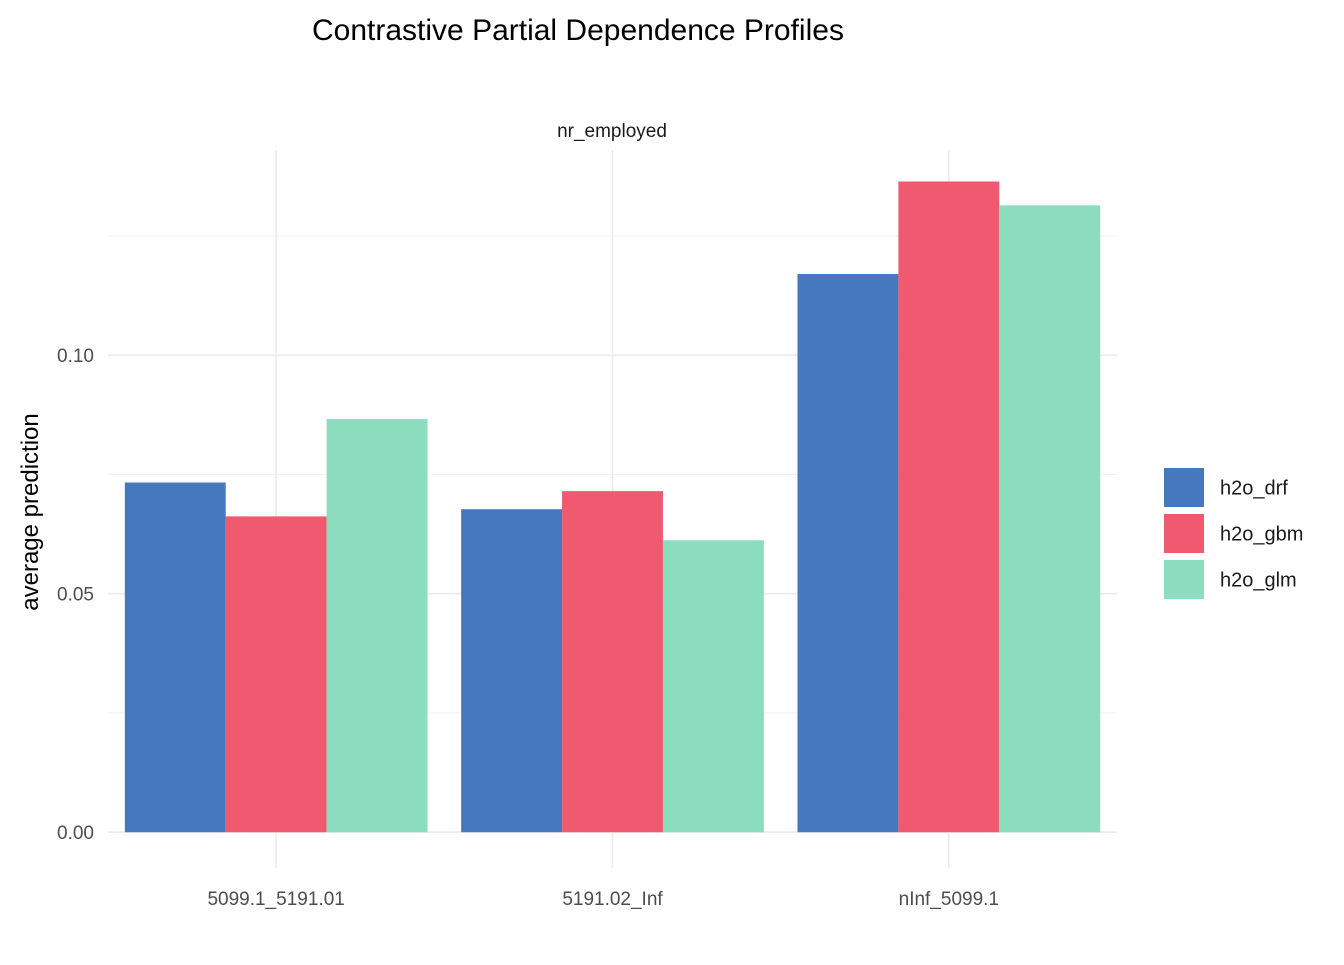 This screenshot has width=1344, height=965. What do you see at coordinates (75, 595) in the screenshot?
I see `y-tick-label: 0.05` at bounding box center [75, 595].